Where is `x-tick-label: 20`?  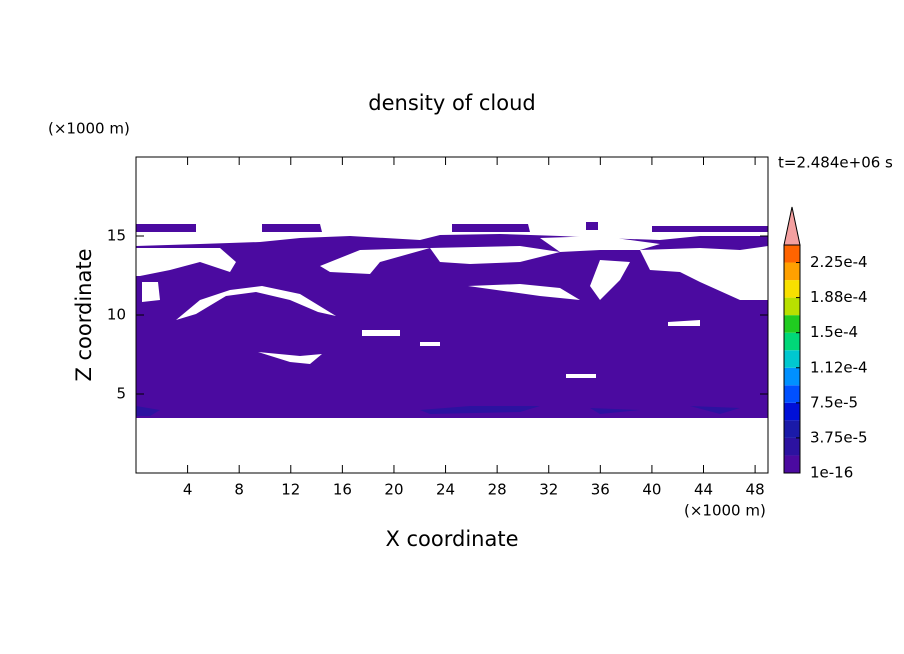
x-tick-label: 20 is located at coordinates (393, 490).